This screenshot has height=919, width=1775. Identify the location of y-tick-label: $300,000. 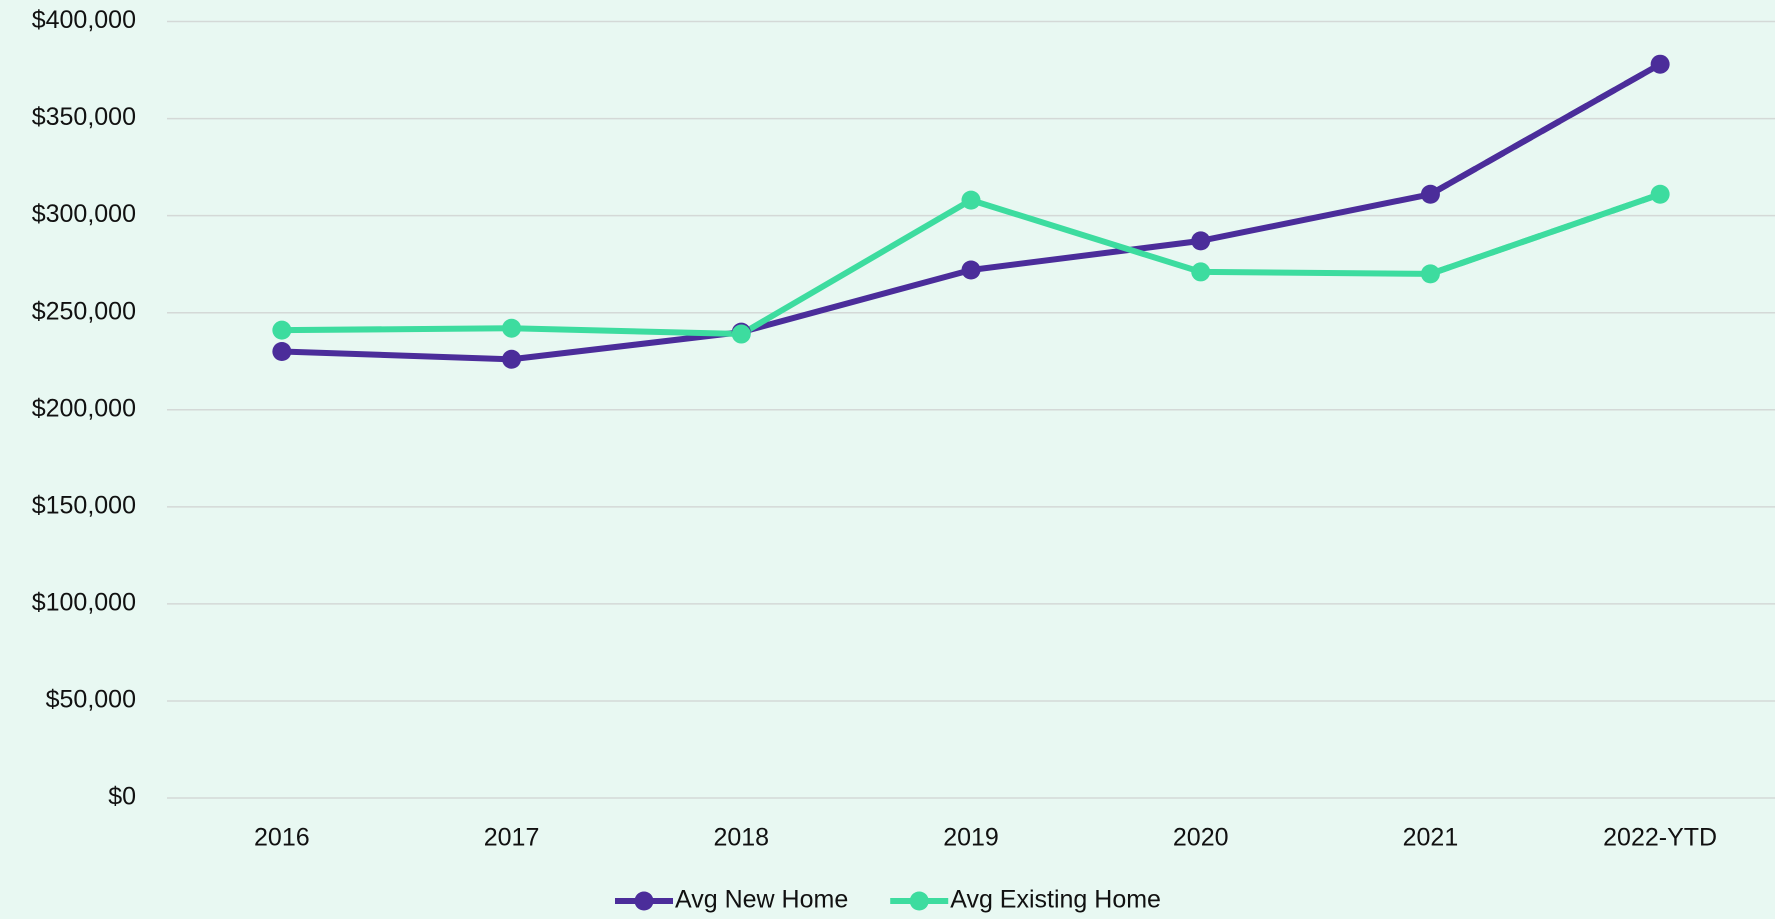
(84, 214).